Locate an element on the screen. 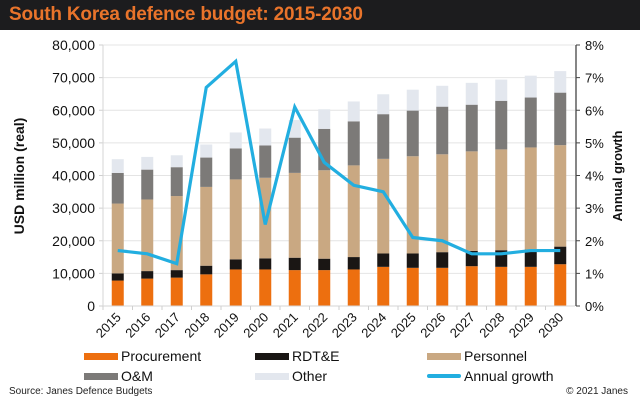 The width and height of the screenshot is (640, 403). legend-swatch-other is located at coordinates (272, 376).